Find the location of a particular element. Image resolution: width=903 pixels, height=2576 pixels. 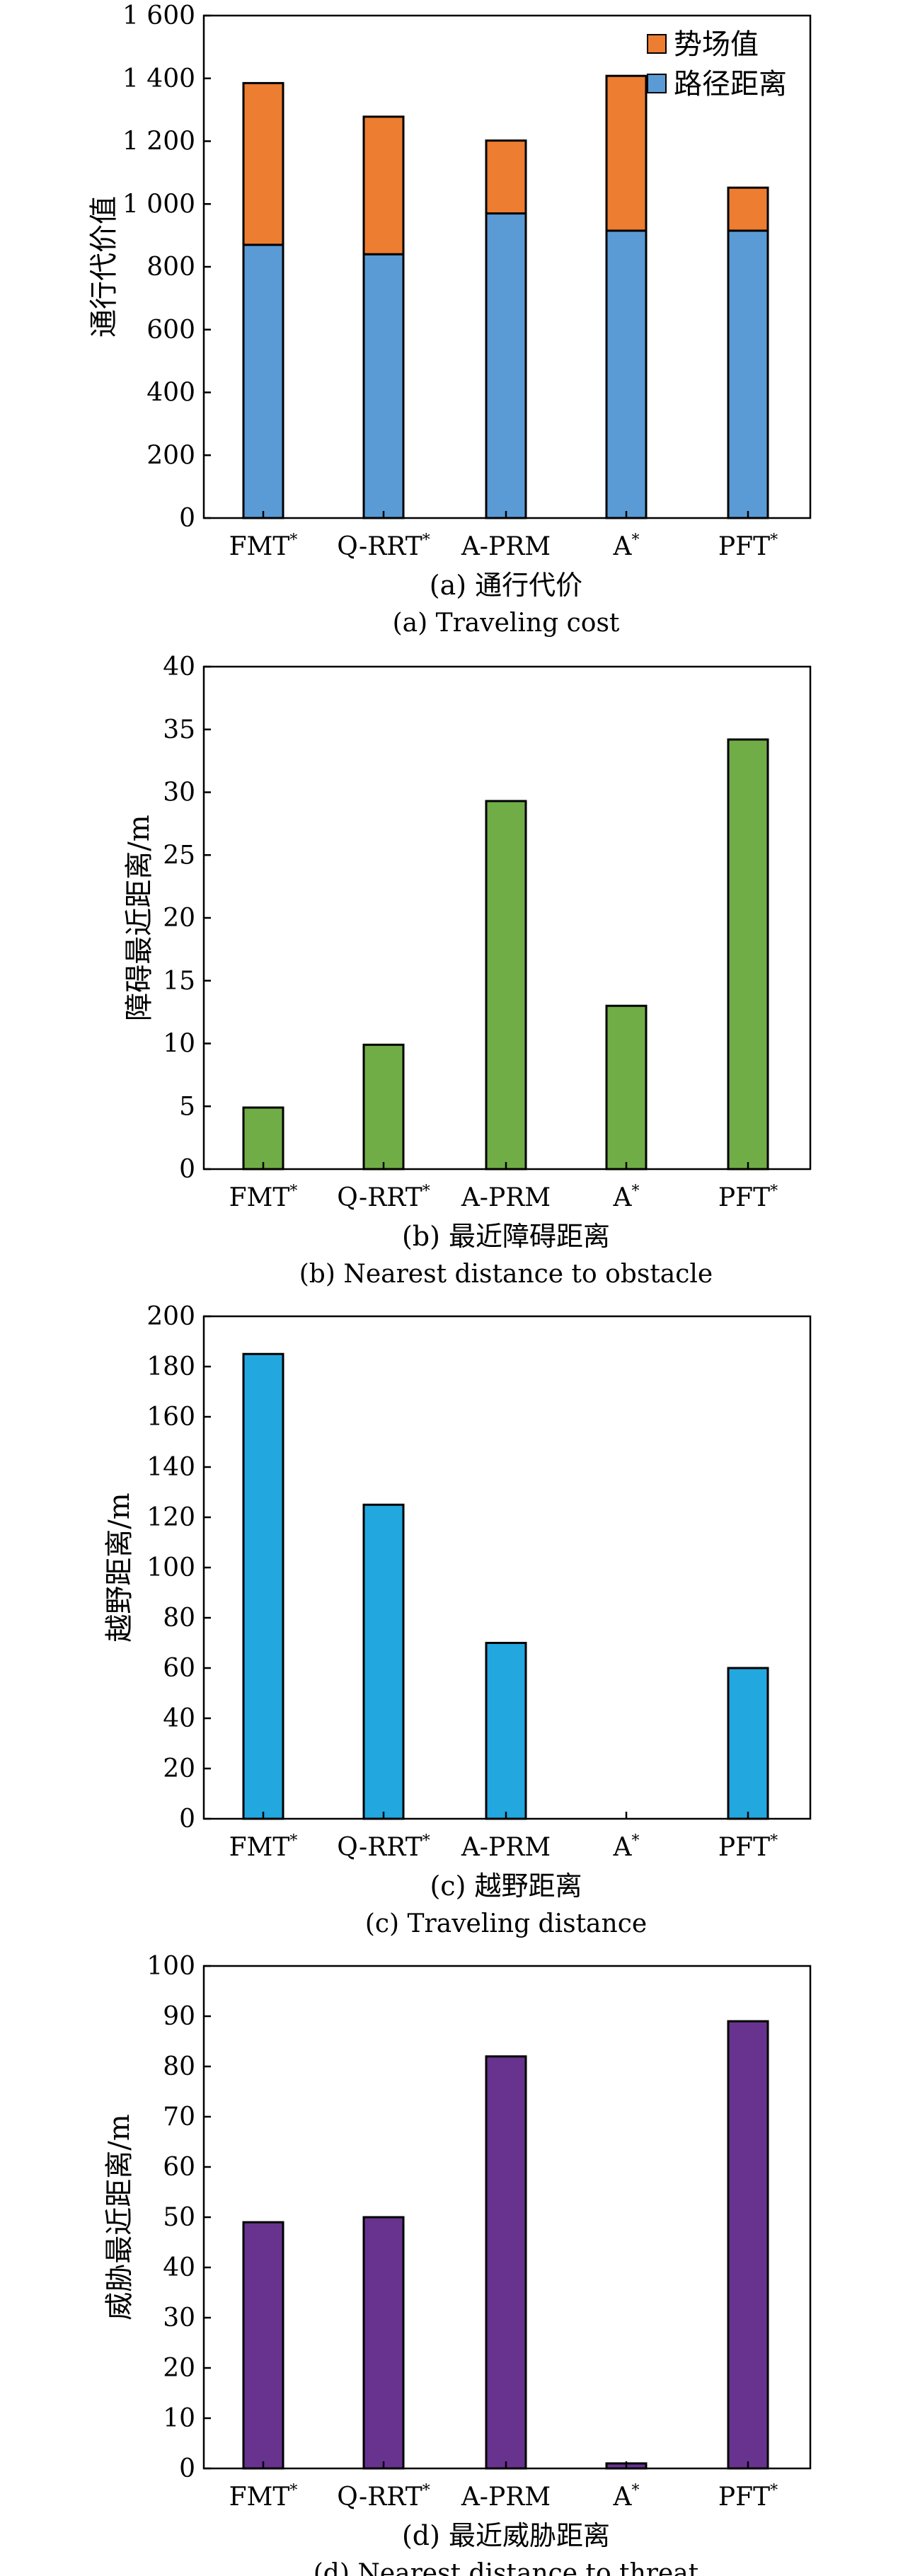

y-tick-label: 10 is located at coordinates (179, 1044).